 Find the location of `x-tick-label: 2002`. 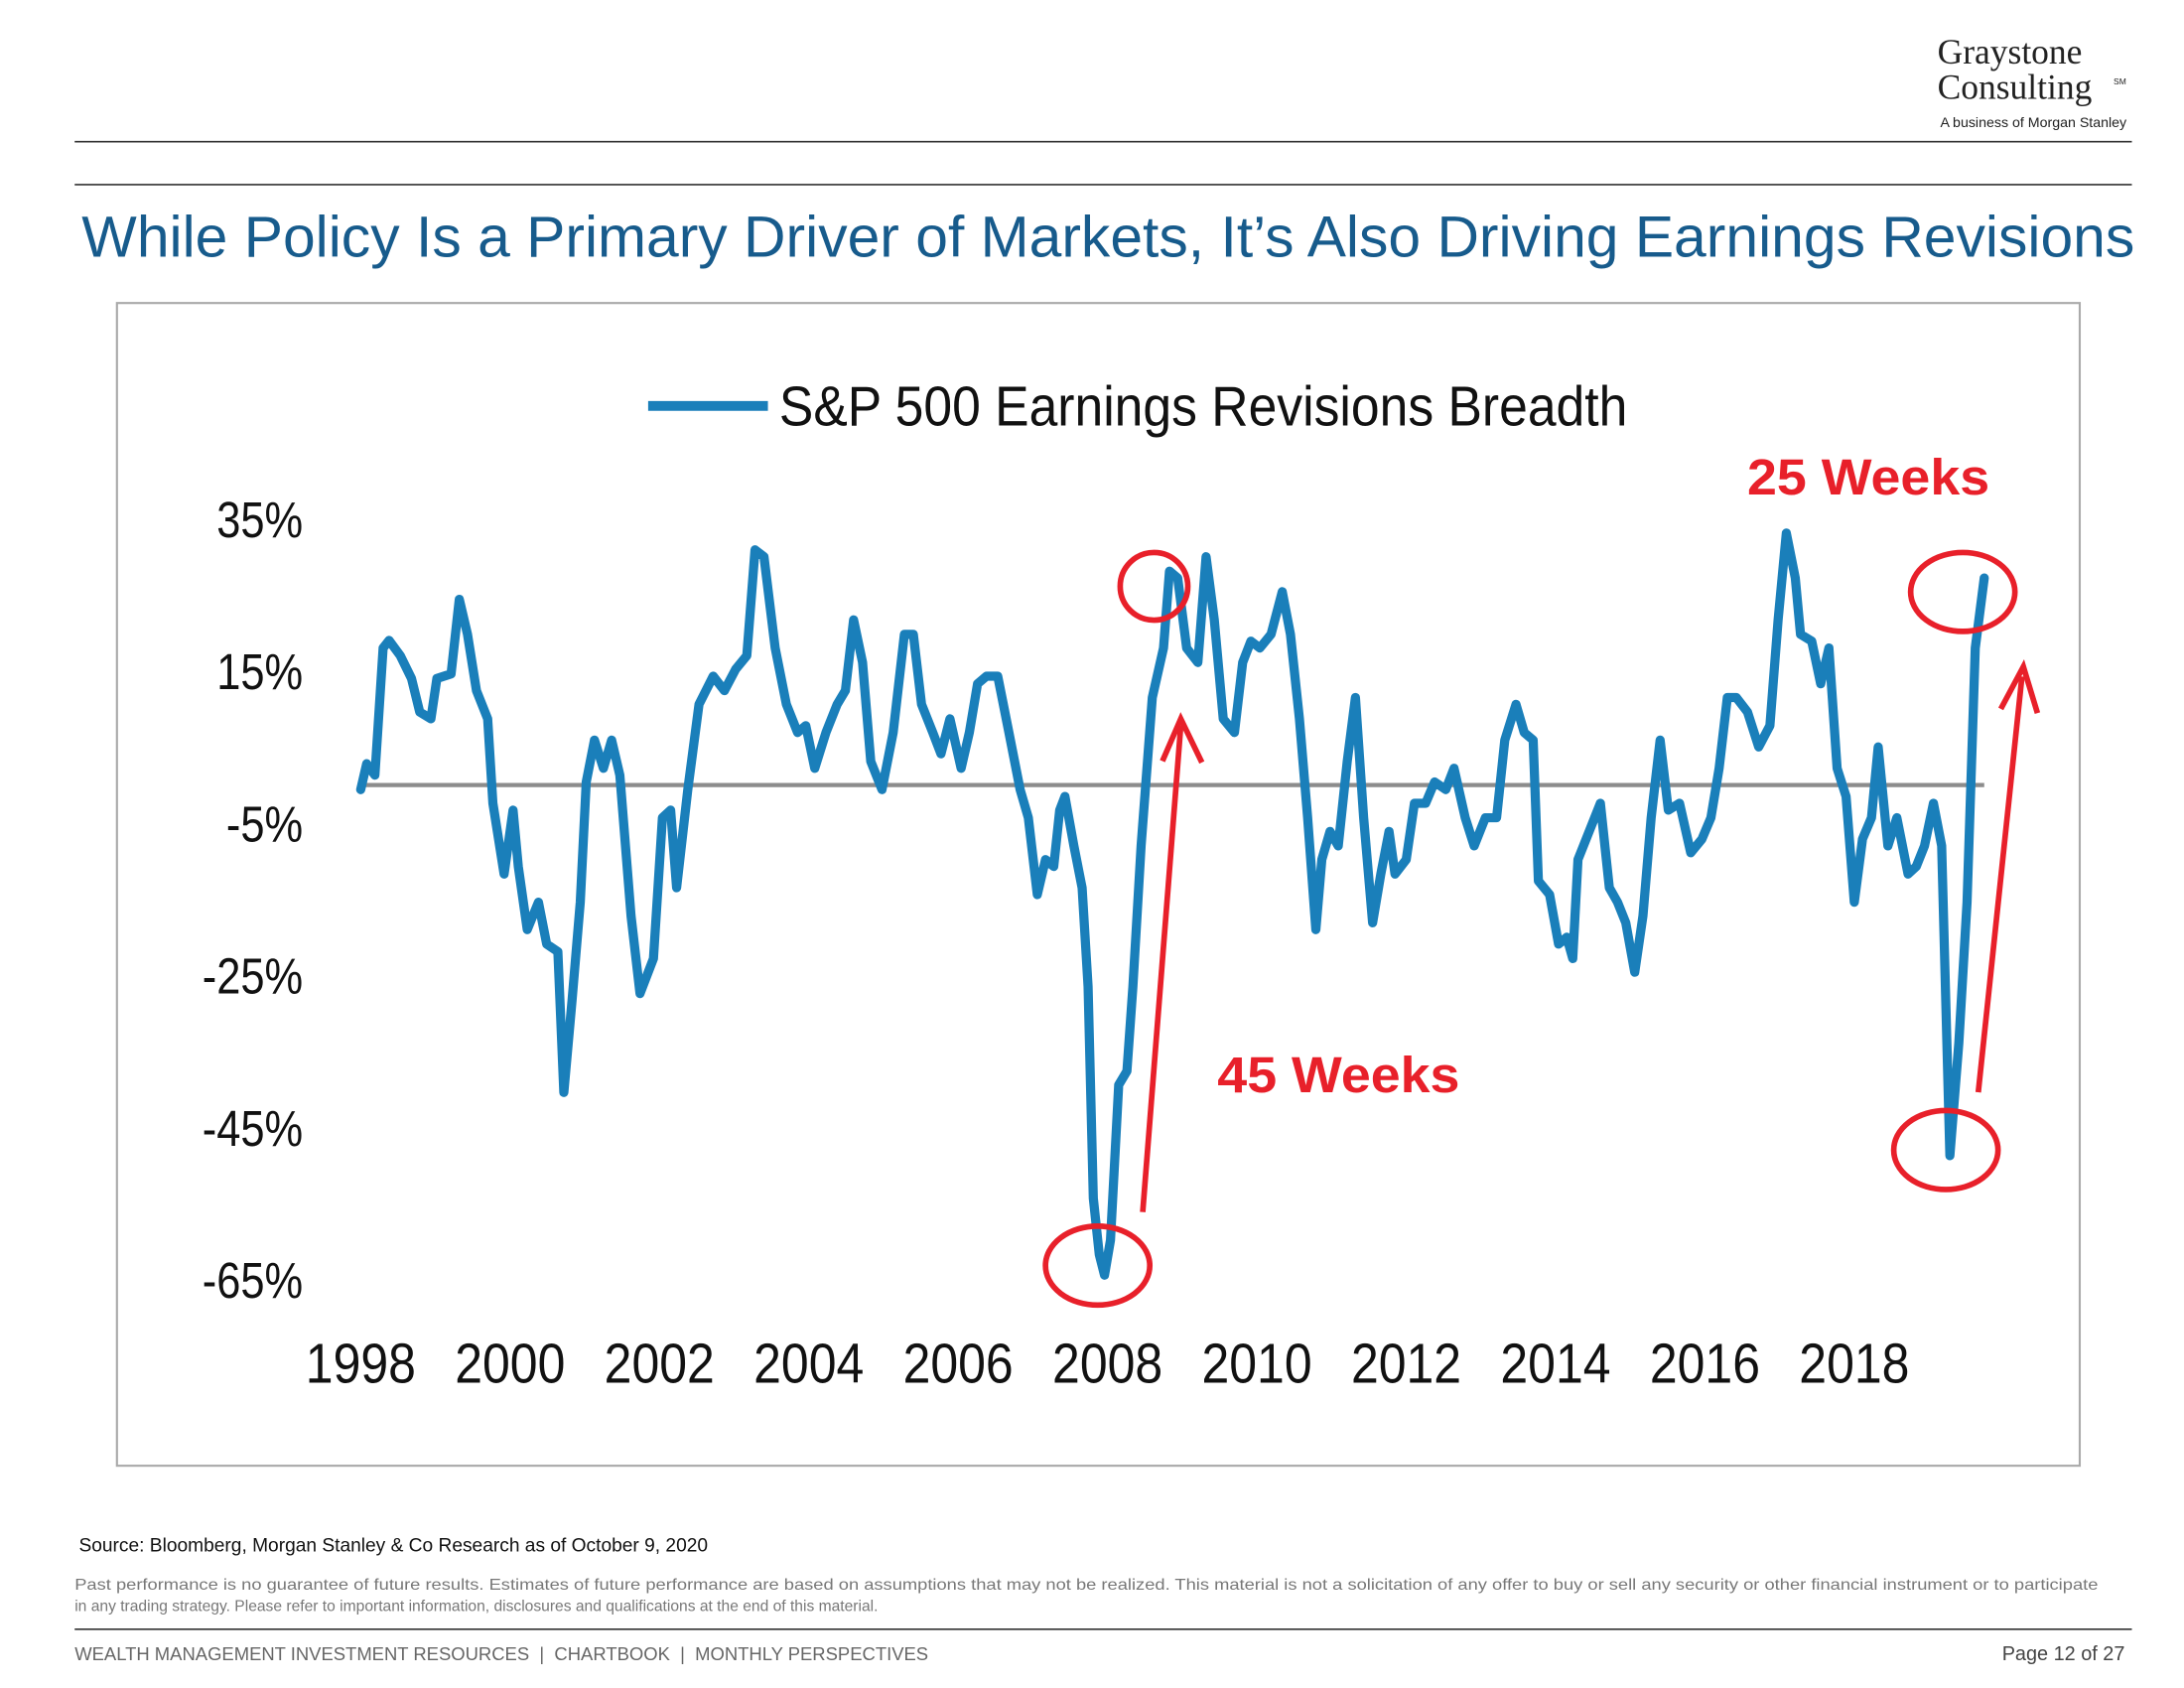

x-tick-label: 2002 is located at coordinates (660, 1365).